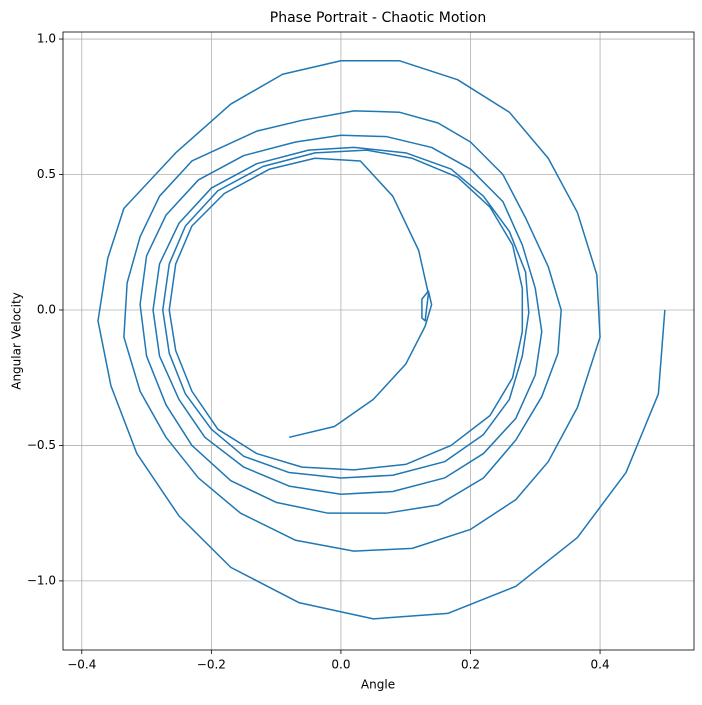 Image resolution: width=702 pixels, height=705 pixels. I want to click on x-tick-label: −0.2, so click(211, 665).